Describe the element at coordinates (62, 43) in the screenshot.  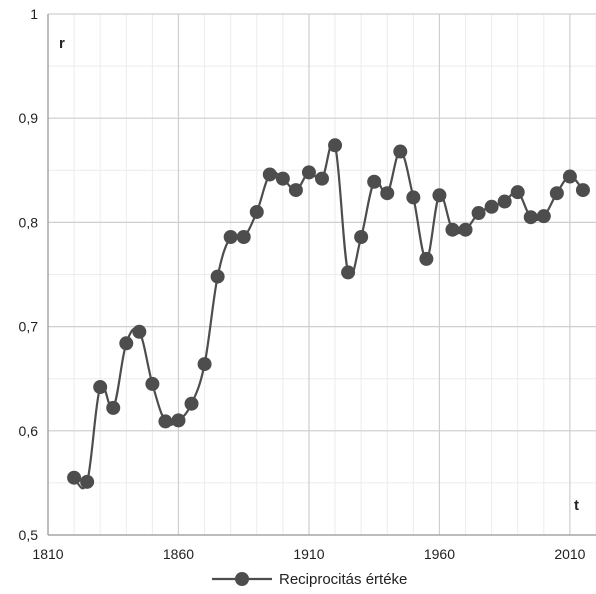
I see `y-axis-variable-label: r` at that location.